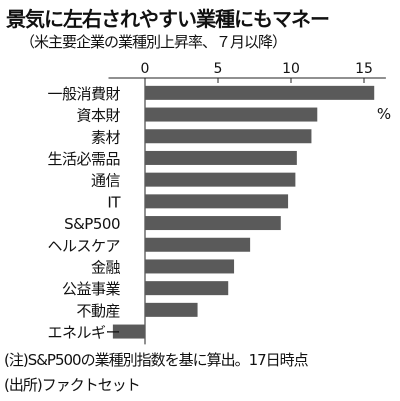 Image resolution: width=400 pixels, height=401 pixels. Describe the element at coordinates (92, 224) in the screenshot. I see `category-label: S&P500` at that location.